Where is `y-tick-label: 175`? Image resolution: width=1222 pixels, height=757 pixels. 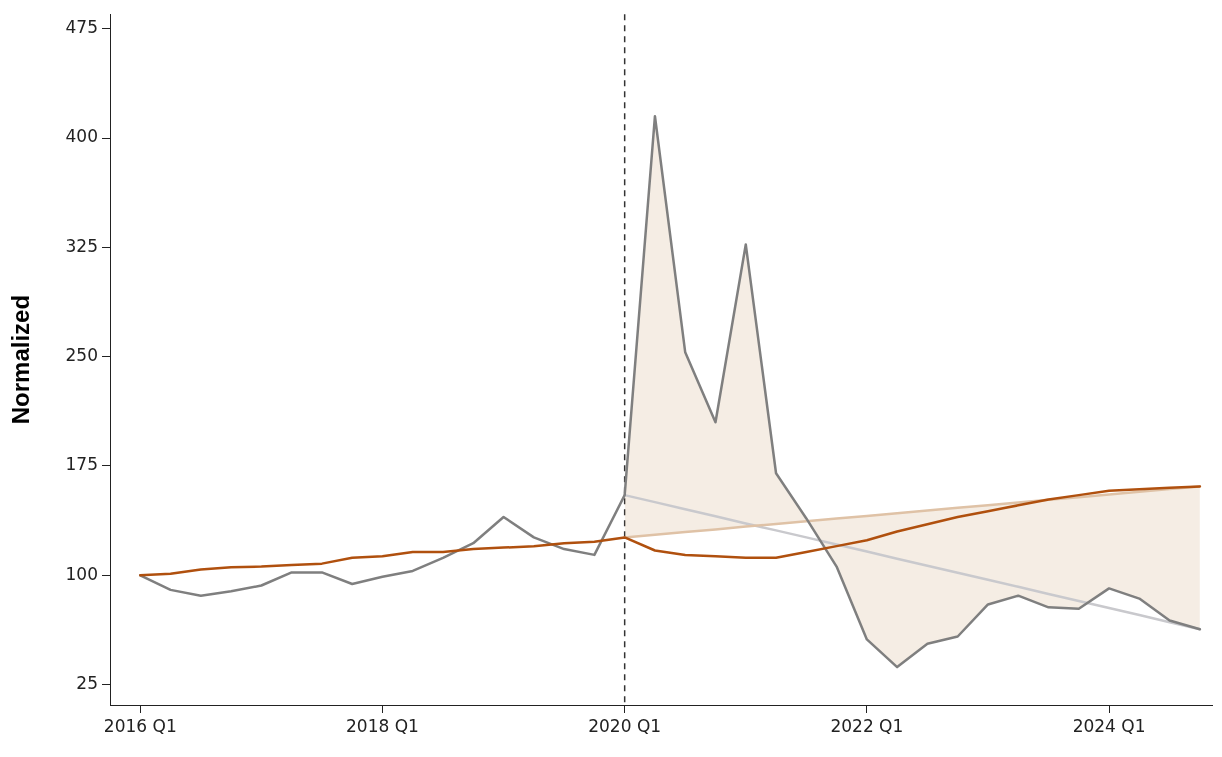
y-tick-label: 175 is located at coordinates (81, 464).